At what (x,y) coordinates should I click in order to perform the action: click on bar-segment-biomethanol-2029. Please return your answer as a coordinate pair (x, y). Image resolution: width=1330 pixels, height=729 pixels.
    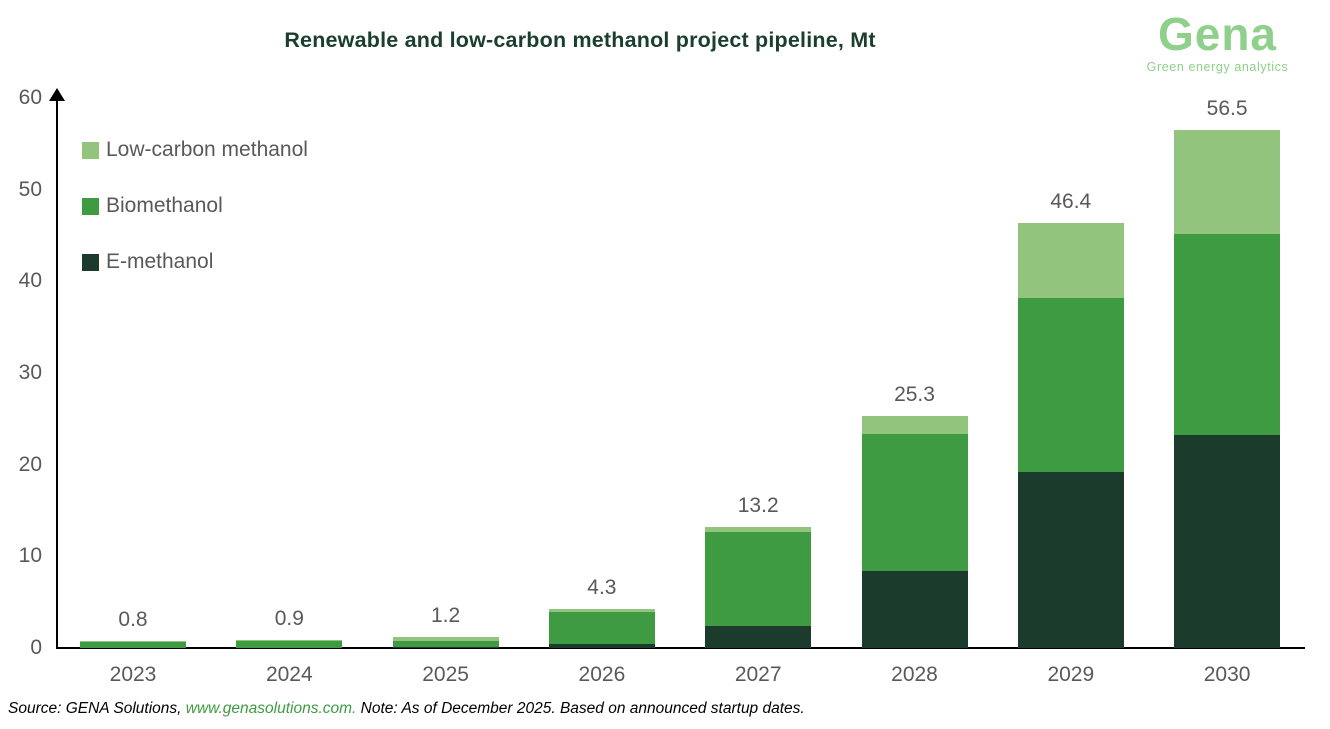
    Looking at the image, I should click on (1070, 384).